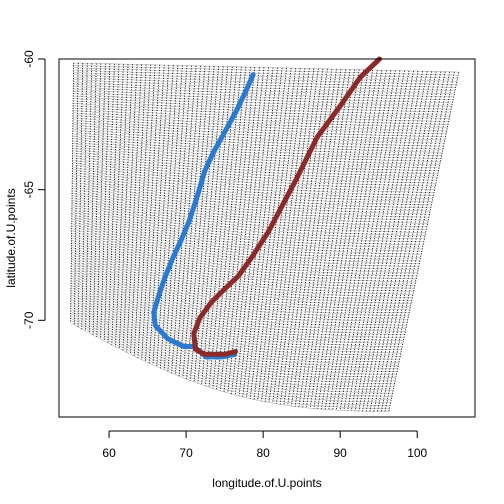 The image size is (504, 504). Describe the element at coordinates (11, 237) in the screenshot. I see `y-axis-title: latitude.of.U.points` at that location.